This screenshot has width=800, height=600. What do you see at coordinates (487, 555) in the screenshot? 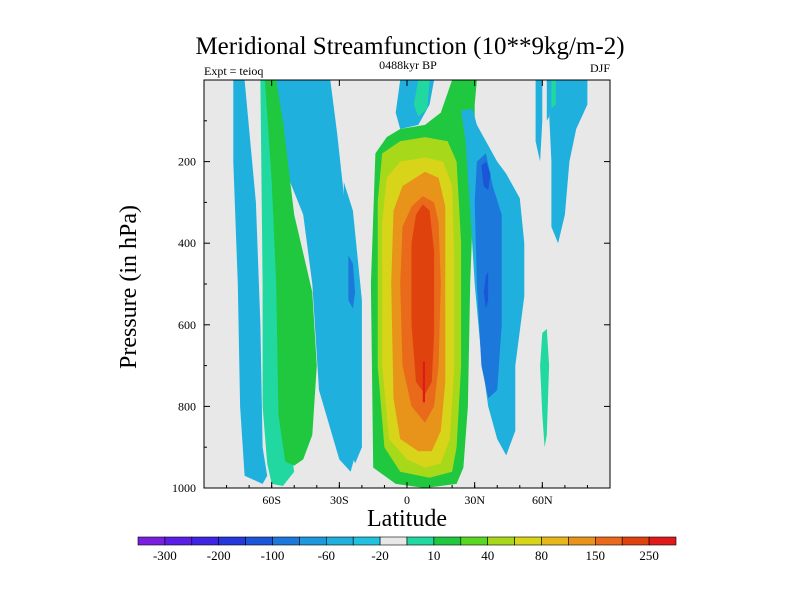
I see `colorbar-label-6: 40` at bounding box center [487, 555].